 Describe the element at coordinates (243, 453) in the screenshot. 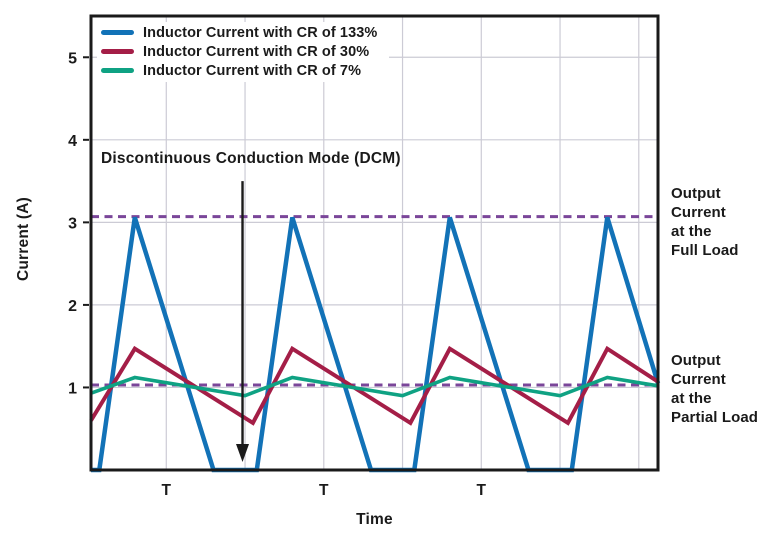

I see `dcm-arrow-head` at that location.